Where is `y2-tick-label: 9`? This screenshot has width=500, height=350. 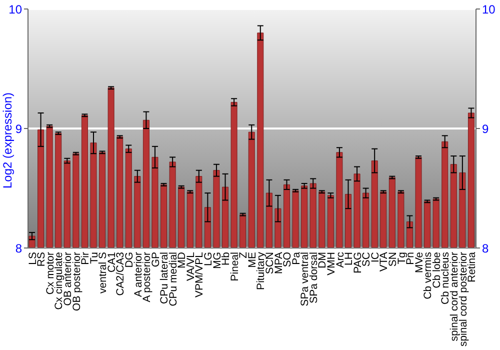 y2-tick-label: 9 is located at coordinates (485, 129).